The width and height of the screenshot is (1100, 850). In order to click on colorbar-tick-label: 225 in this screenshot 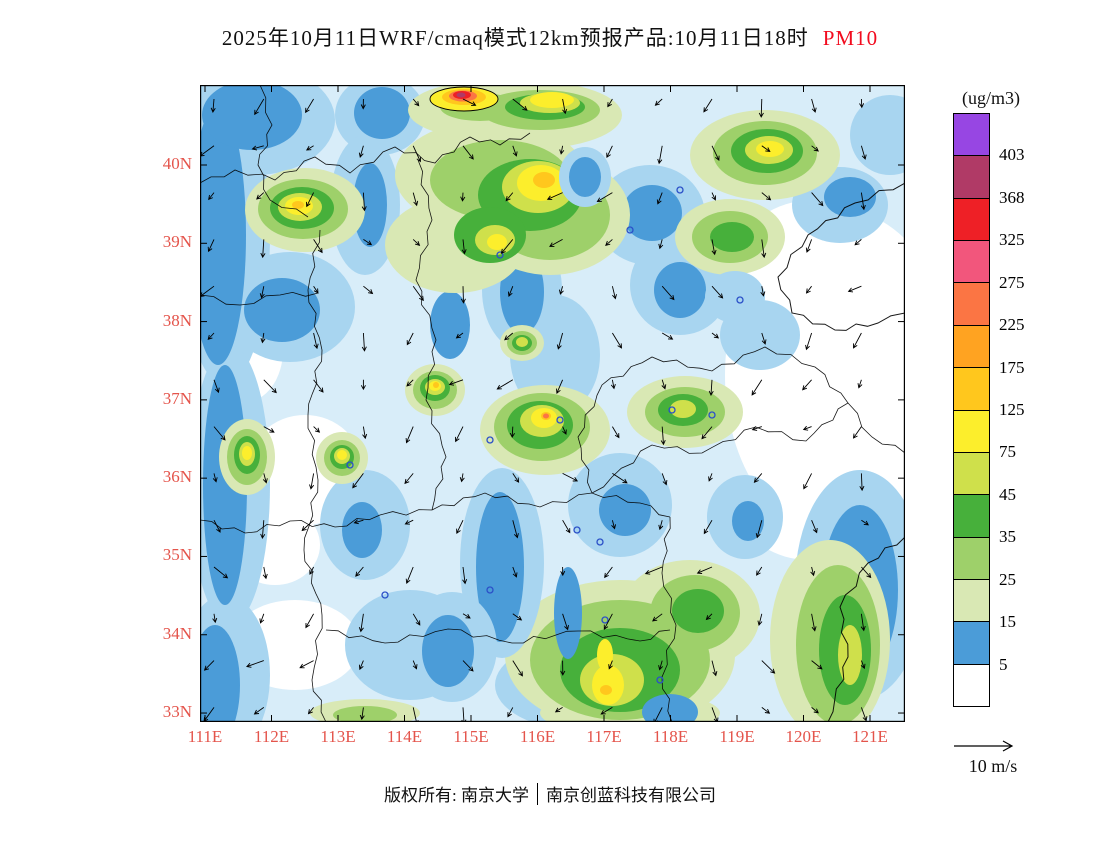, I will do `click(1012, 325)`.